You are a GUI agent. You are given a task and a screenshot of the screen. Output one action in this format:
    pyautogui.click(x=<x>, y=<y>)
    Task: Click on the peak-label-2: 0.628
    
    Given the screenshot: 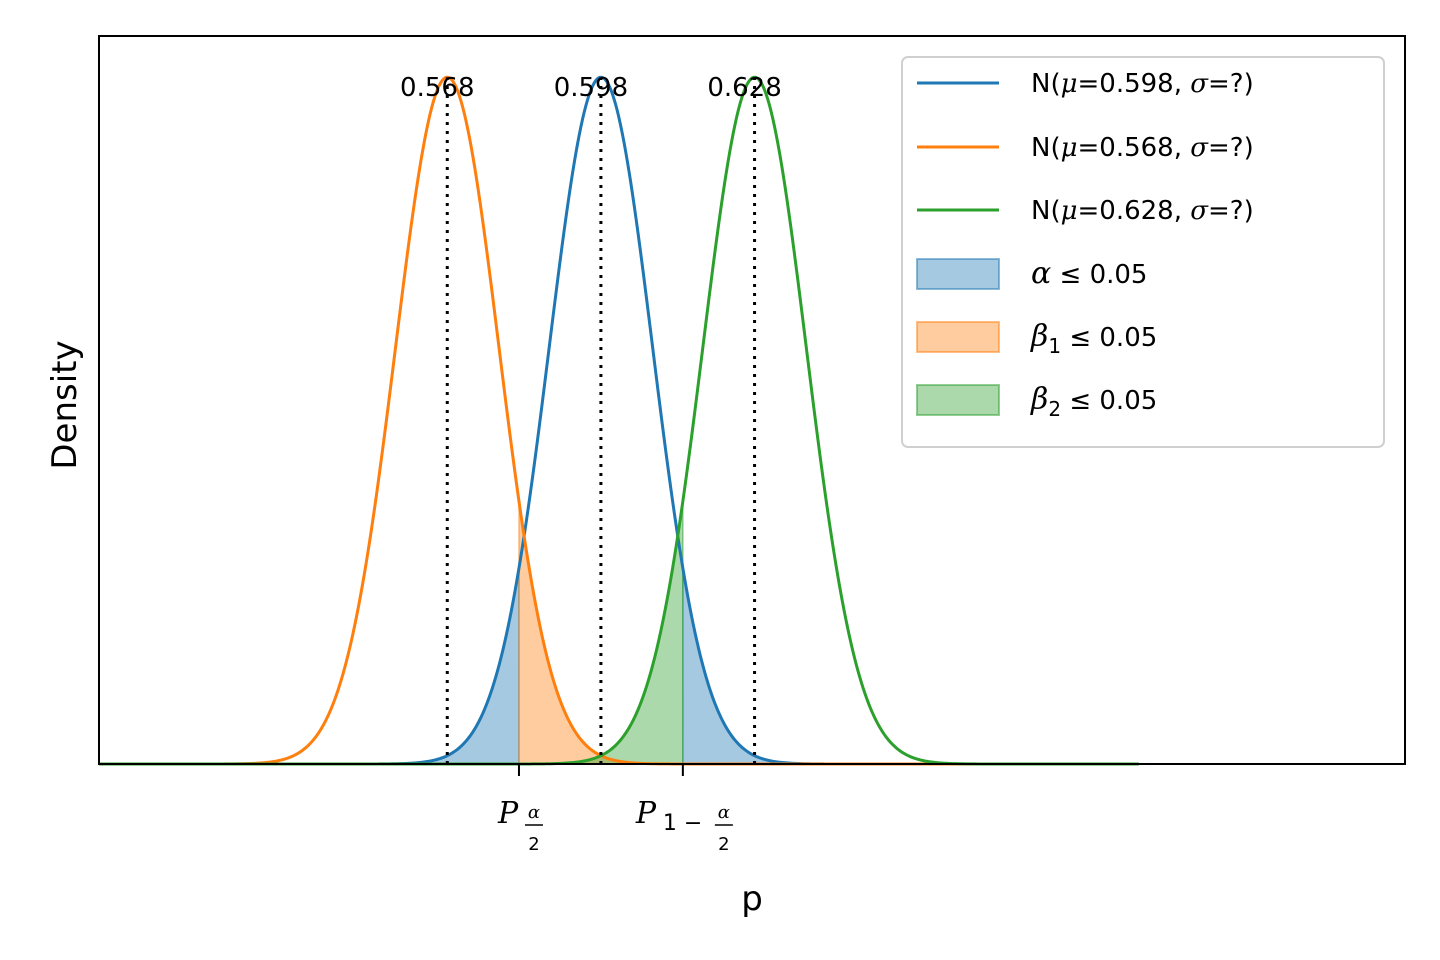 What is the action you would take?
    pyautogui.click(x=744, y=88)
    